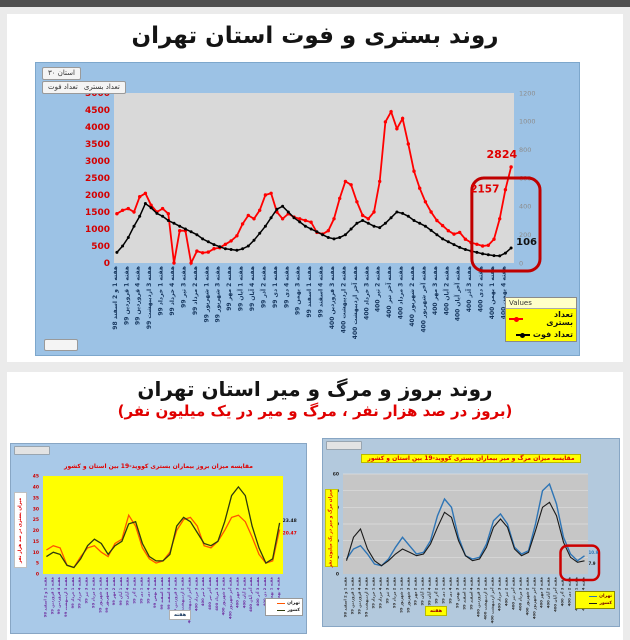 This screenshot has height=640, width=630. What do you see at coordinates (352, 596) in the screenshot?
I see `svg-text: هفته 1 فروردین 99` at bounding box center [352, 596].